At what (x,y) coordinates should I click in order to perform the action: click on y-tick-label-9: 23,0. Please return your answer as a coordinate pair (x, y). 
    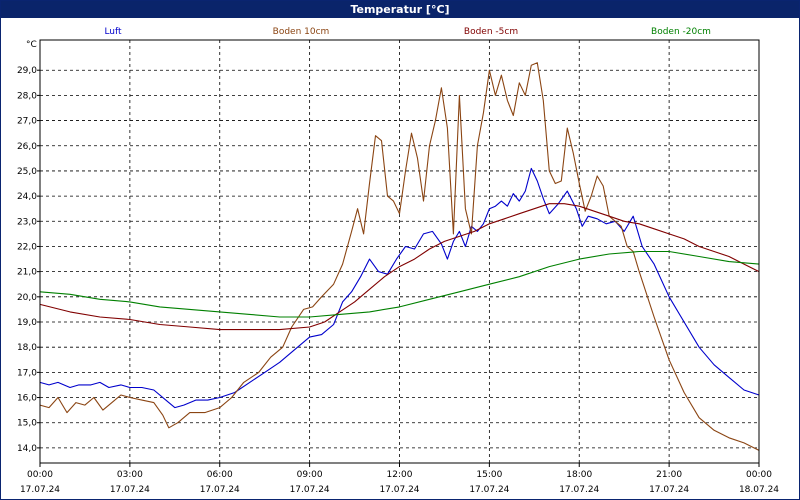
    Looking at the image, I should click on (27, 222).